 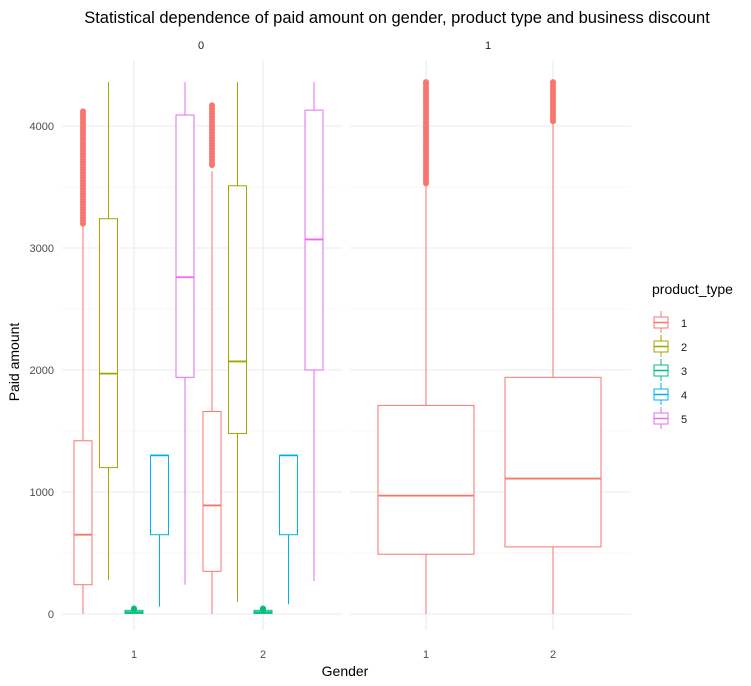 What do you see at coordinates (14, 362) in the screenshot?
I see `y-axis-label: Paid amount` at bounding box center [14, 362].